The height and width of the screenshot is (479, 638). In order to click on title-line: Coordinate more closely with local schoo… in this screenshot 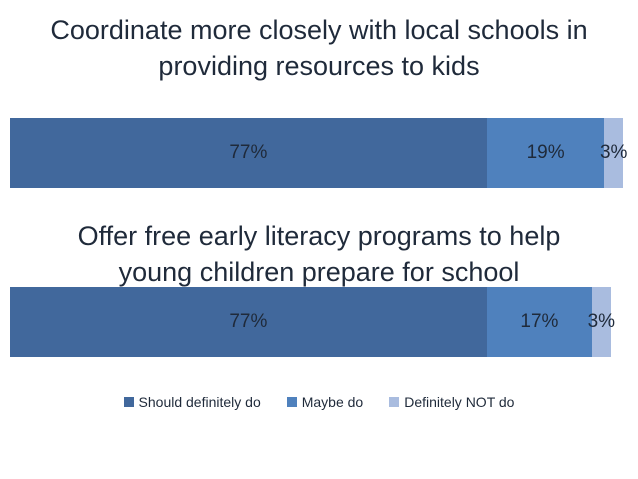, I will do `click(319, 30)`.